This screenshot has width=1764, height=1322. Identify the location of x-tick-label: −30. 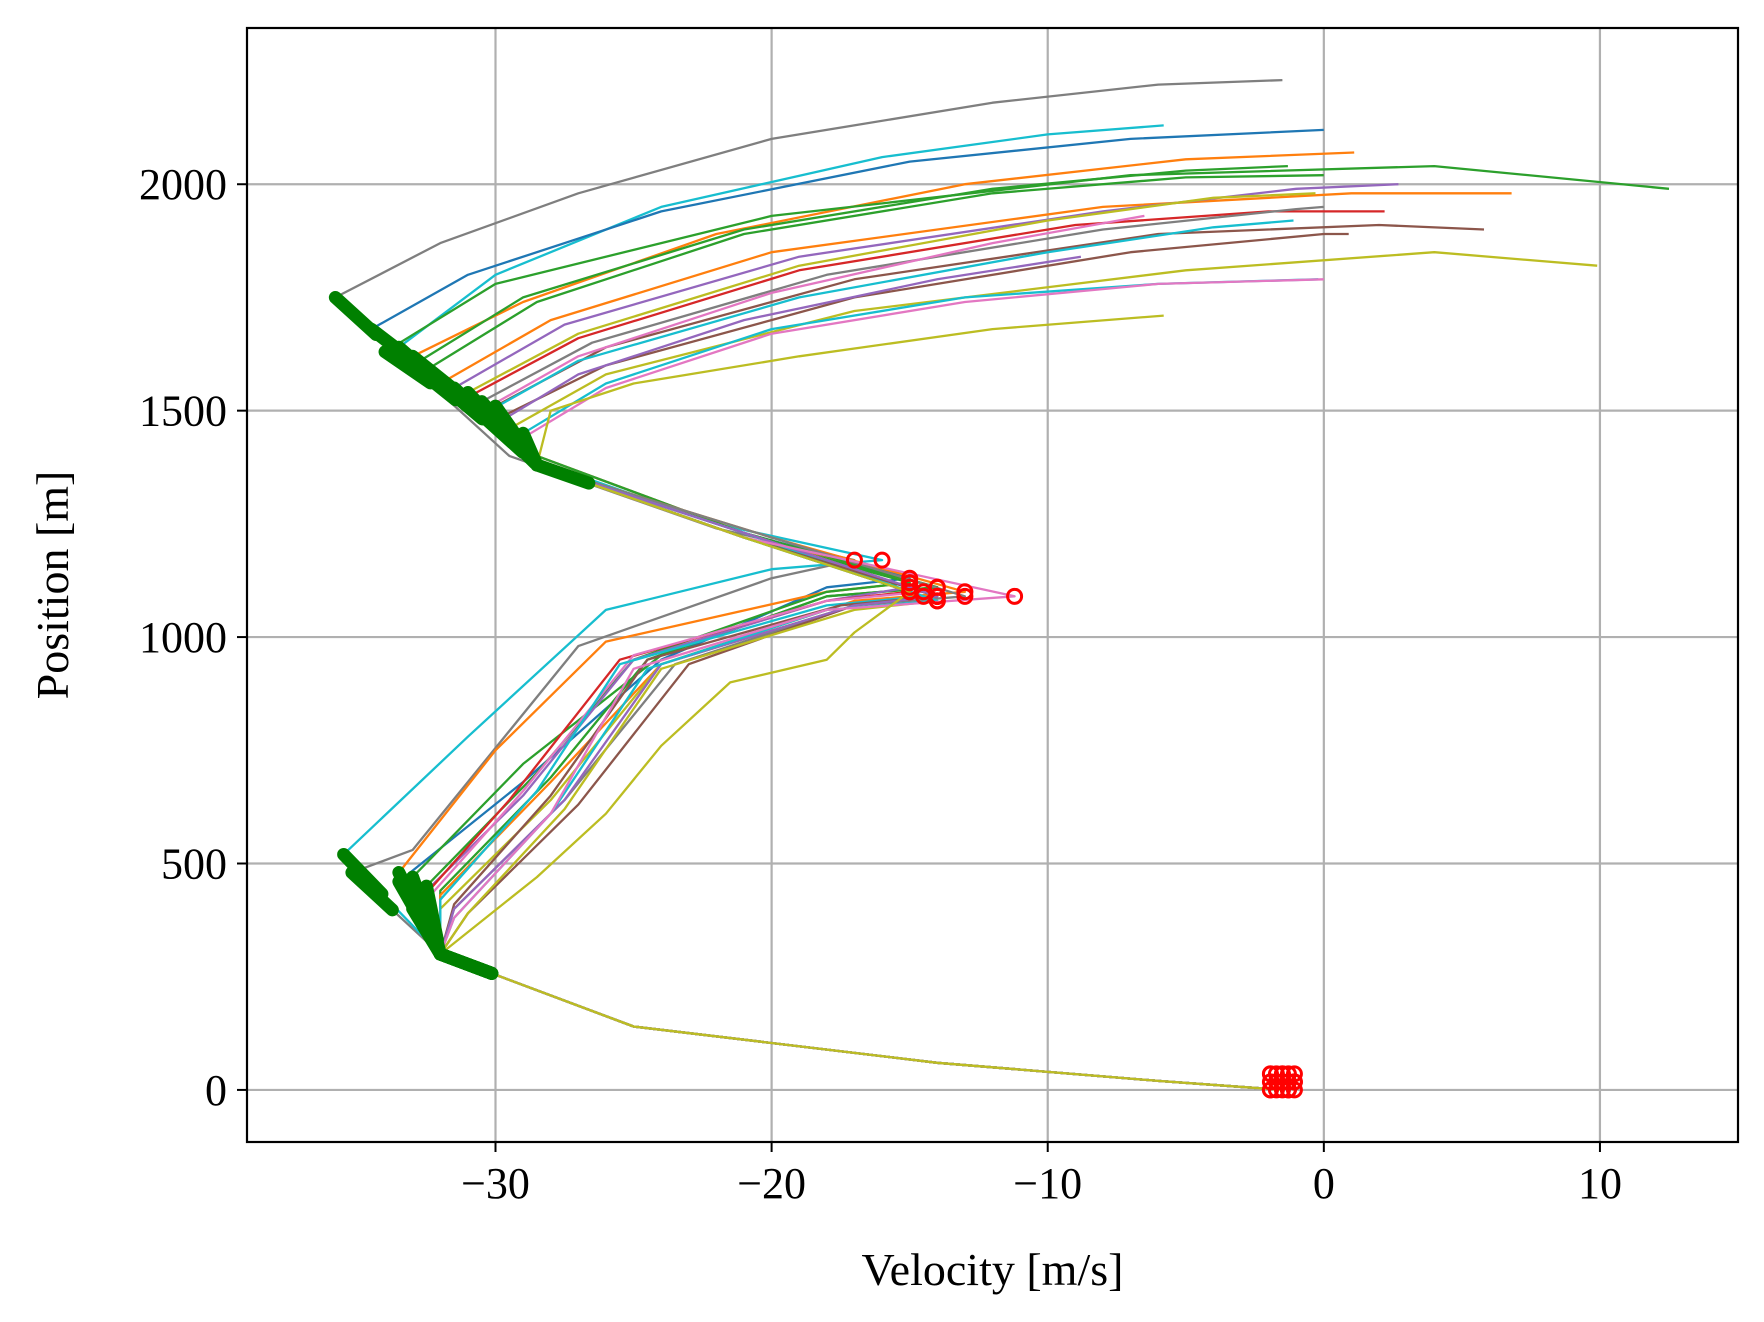
(495, 1183).